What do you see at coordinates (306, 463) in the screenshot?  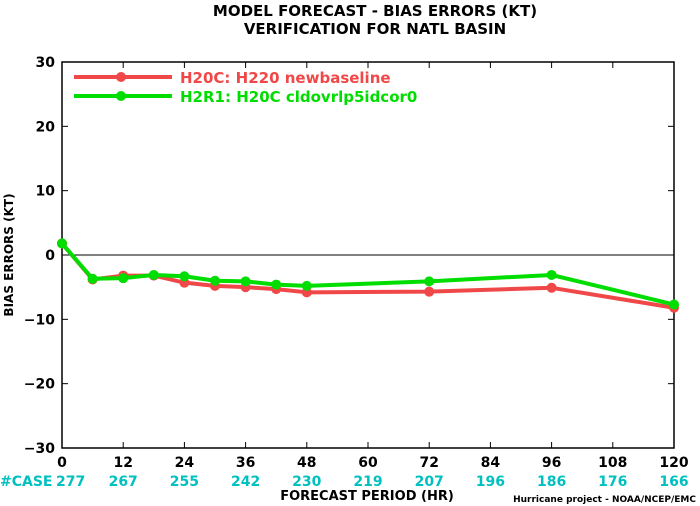 I see `x-tick-label: 48` at bounding box center [306, 463].